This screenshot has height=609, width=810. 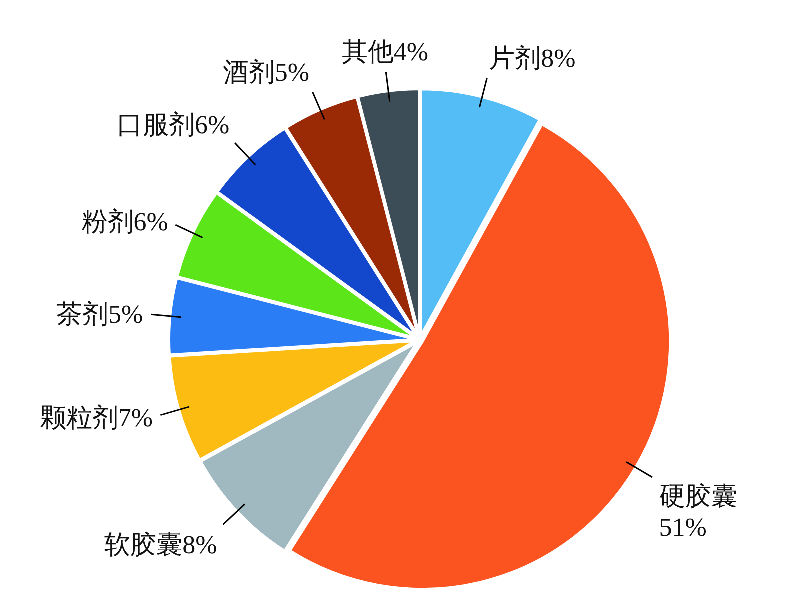 I want to click on slice-label: 酒剂5%, so click(x=266, y=72).